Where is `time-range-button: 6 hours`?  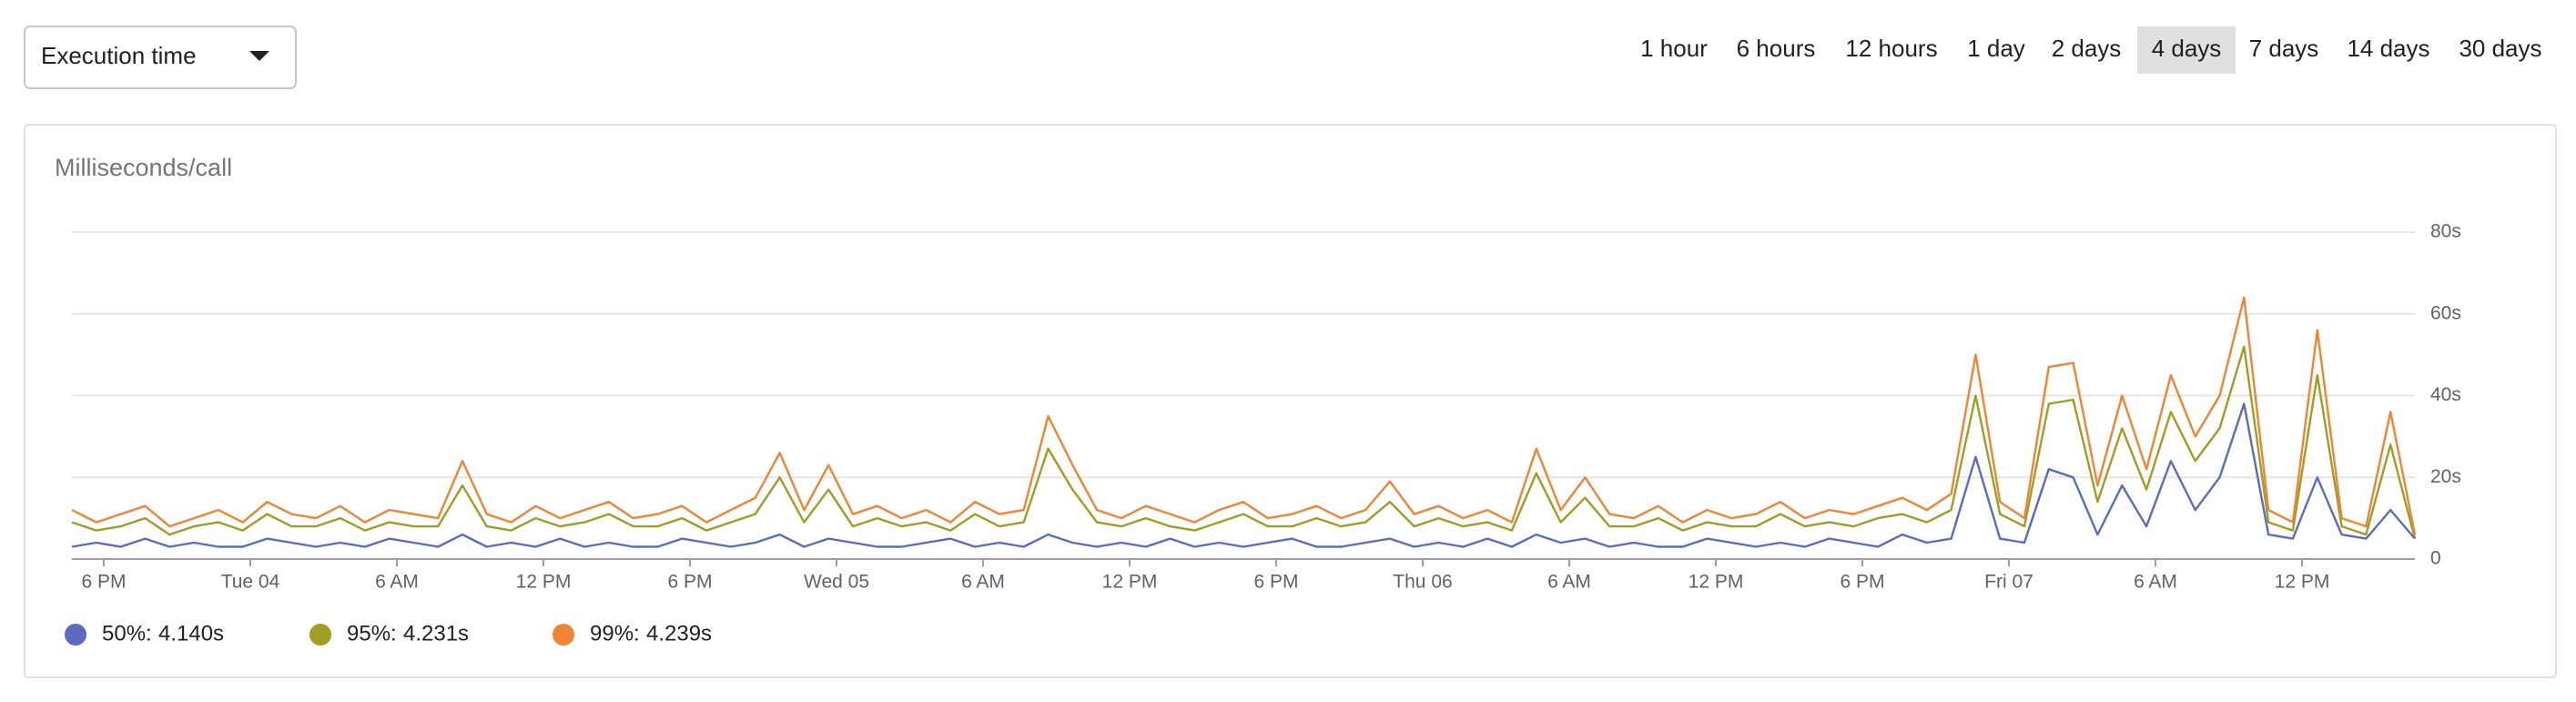
time-range-button: 6 hours is located at coordinates (1776, 49).